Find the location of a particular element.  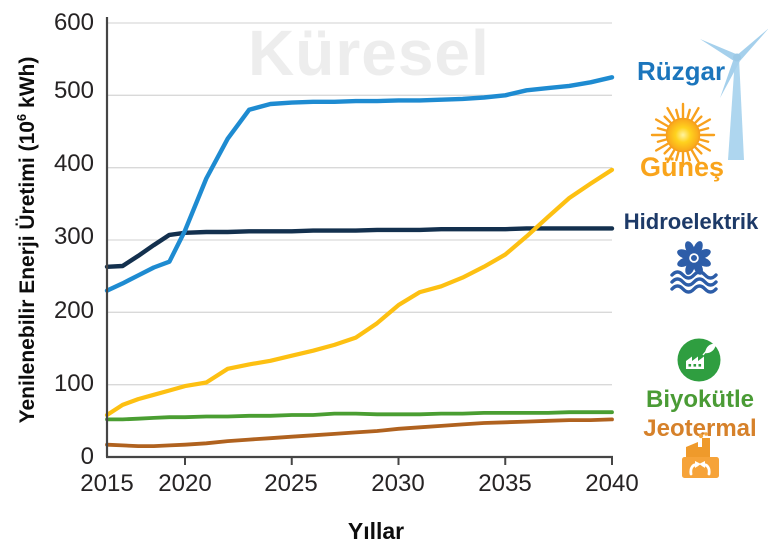

y-tick-600: 600 is located at coordinates (73, 22).